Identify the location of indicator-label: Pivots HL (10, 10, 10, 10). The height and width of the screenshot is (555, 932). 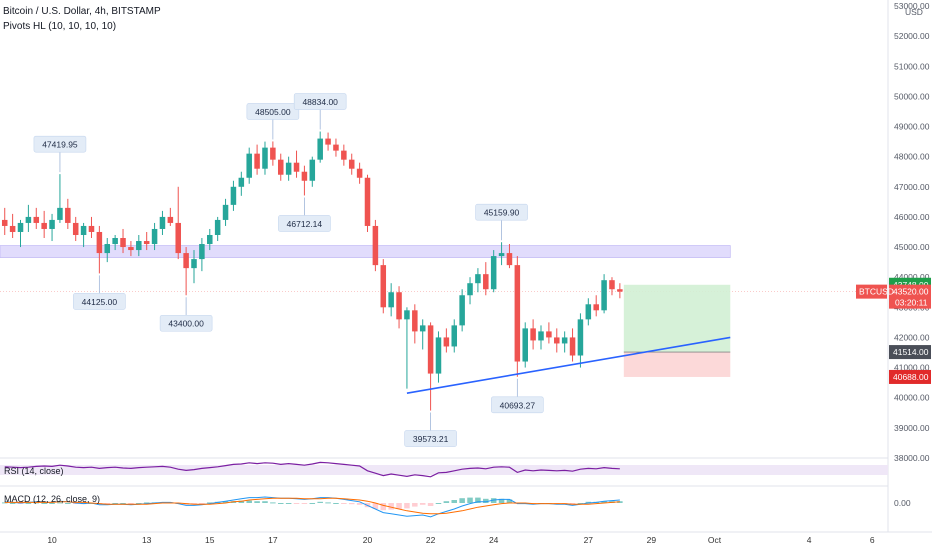
(60, 26).